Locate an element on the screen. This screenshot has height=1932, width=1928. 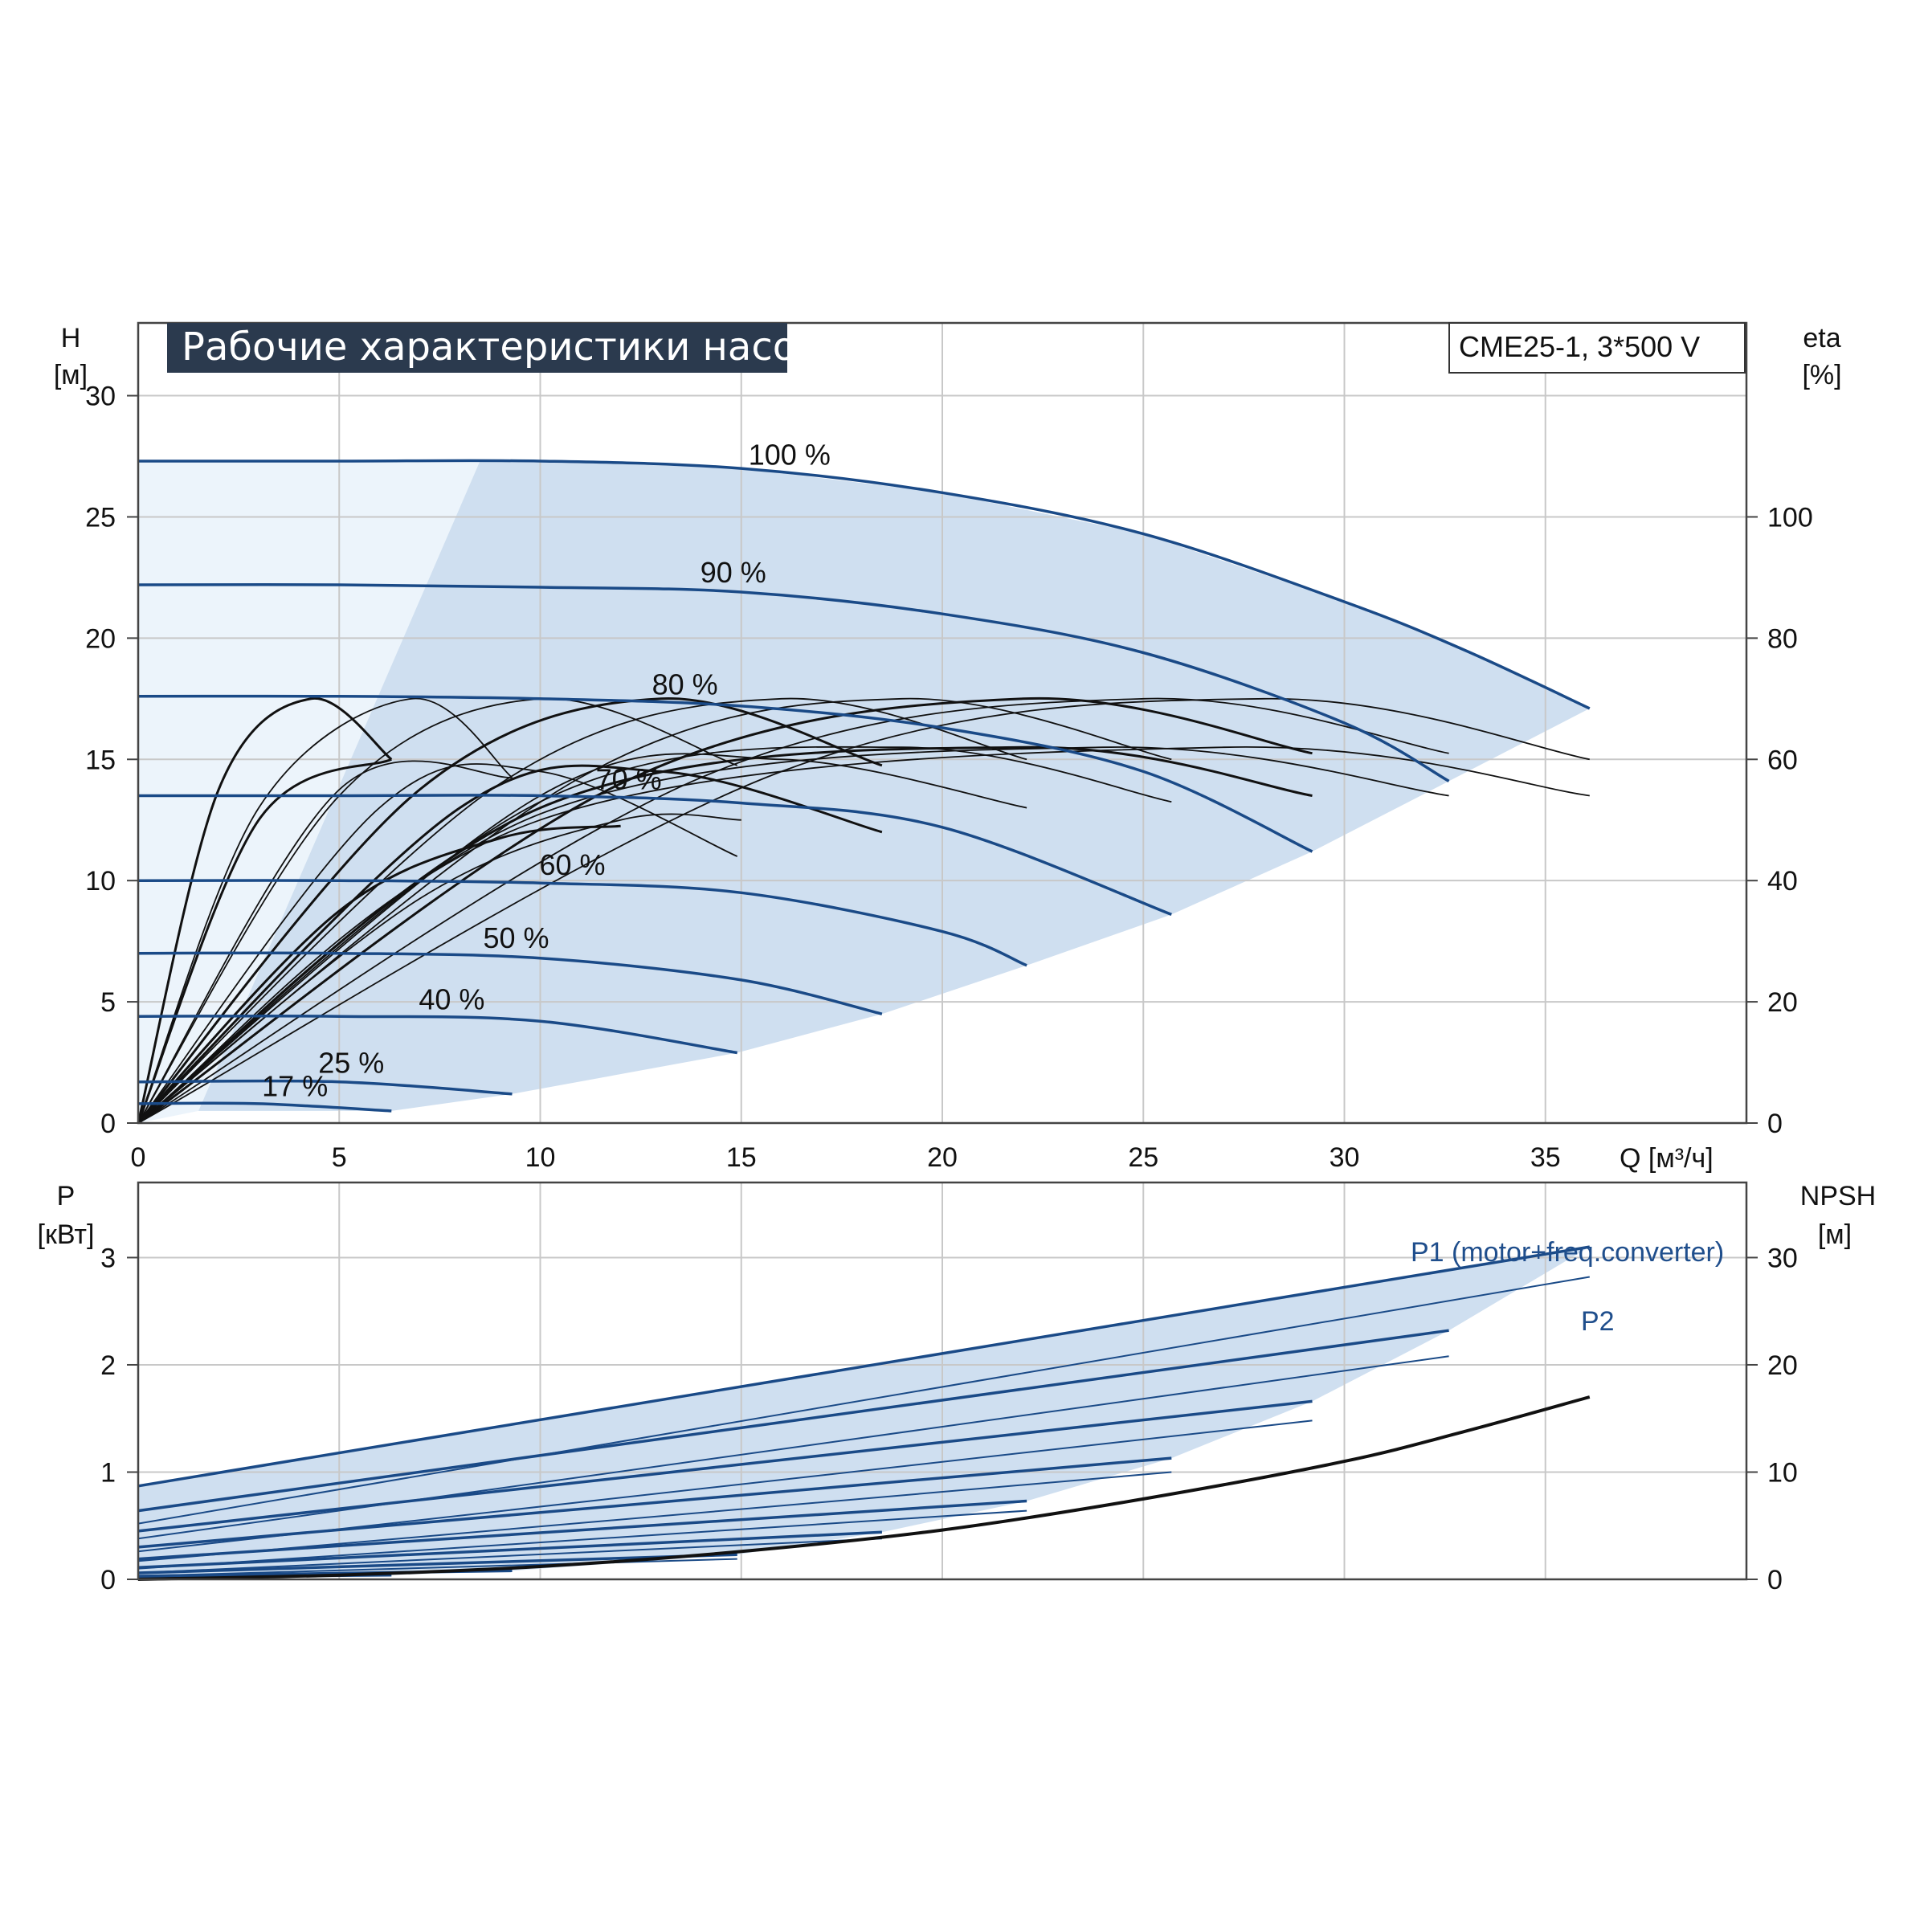
y-axis-label-left-lower: P is located at coordinates (66, 1196).